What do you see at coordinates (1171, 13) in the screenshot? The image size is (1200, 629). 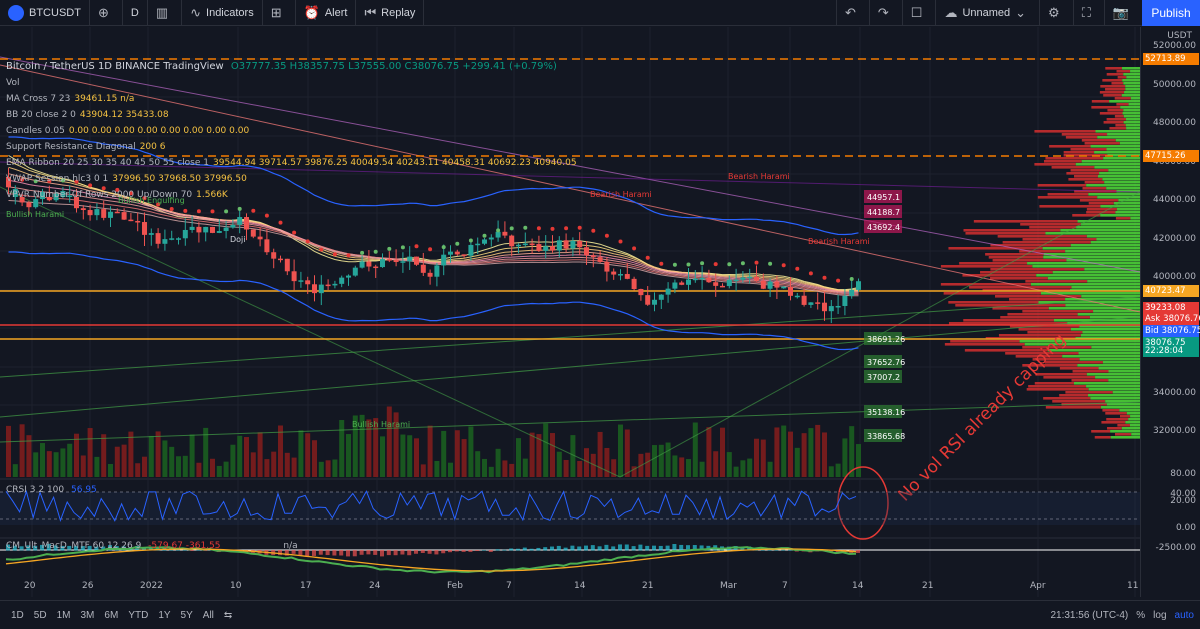 I see `publish-button: Publish` at bounding box center [1171, 13].